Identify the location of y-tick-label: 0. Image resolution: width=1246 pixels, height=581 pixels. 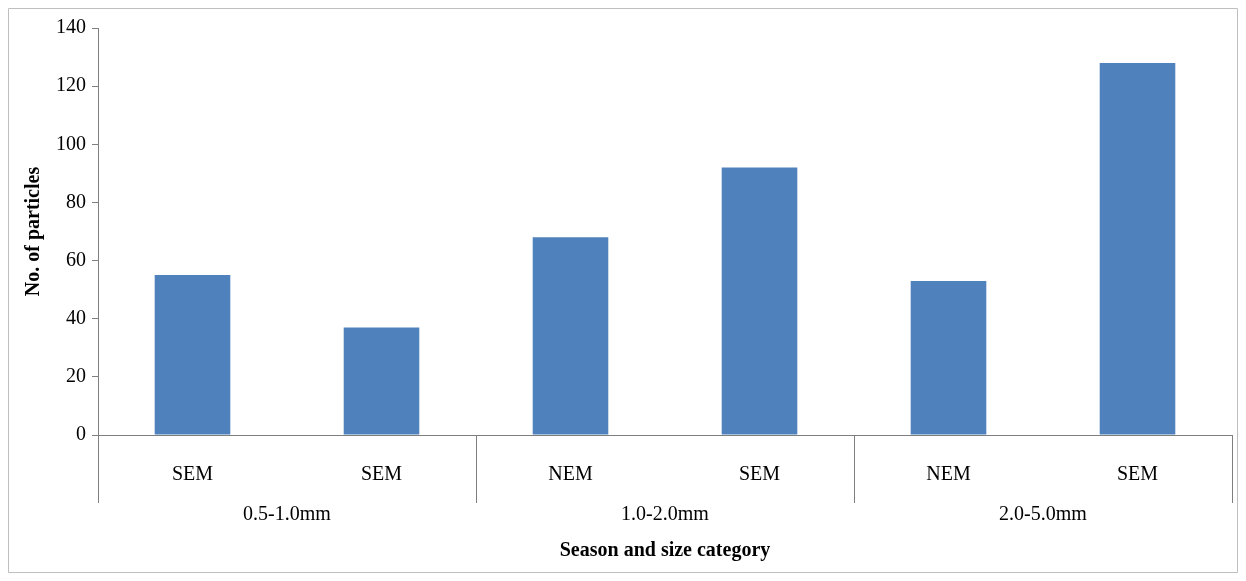
(81, 433).